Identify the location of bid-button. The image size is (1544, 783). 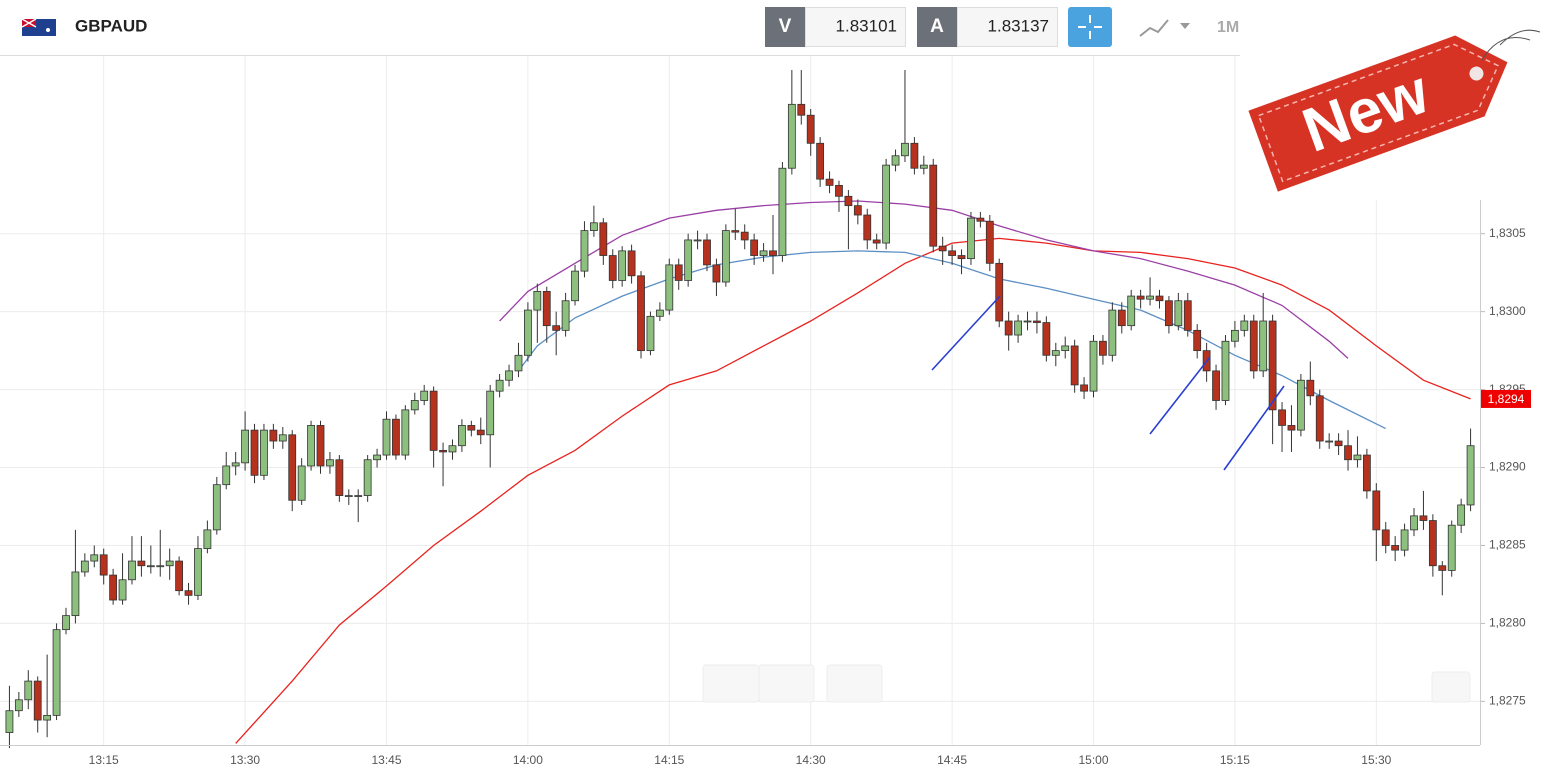
(785, 27).